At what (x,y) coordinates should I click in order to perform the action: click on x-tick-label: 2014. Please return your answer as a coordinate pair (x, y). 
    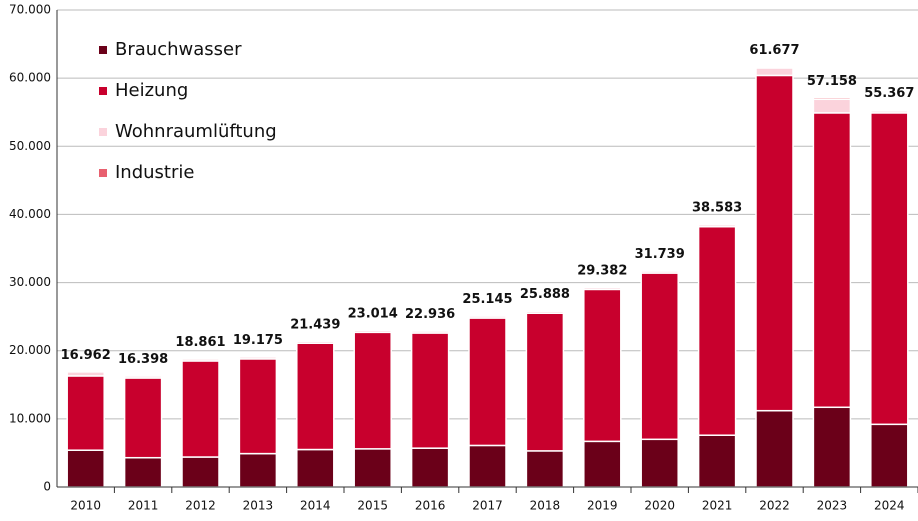
    Looking at the image, I should click on (315, 506).